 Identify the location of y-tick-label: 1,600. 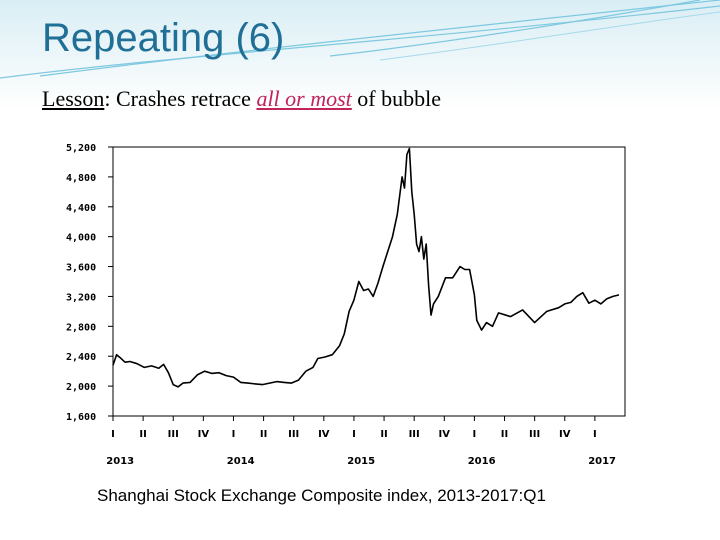
(81, 417).